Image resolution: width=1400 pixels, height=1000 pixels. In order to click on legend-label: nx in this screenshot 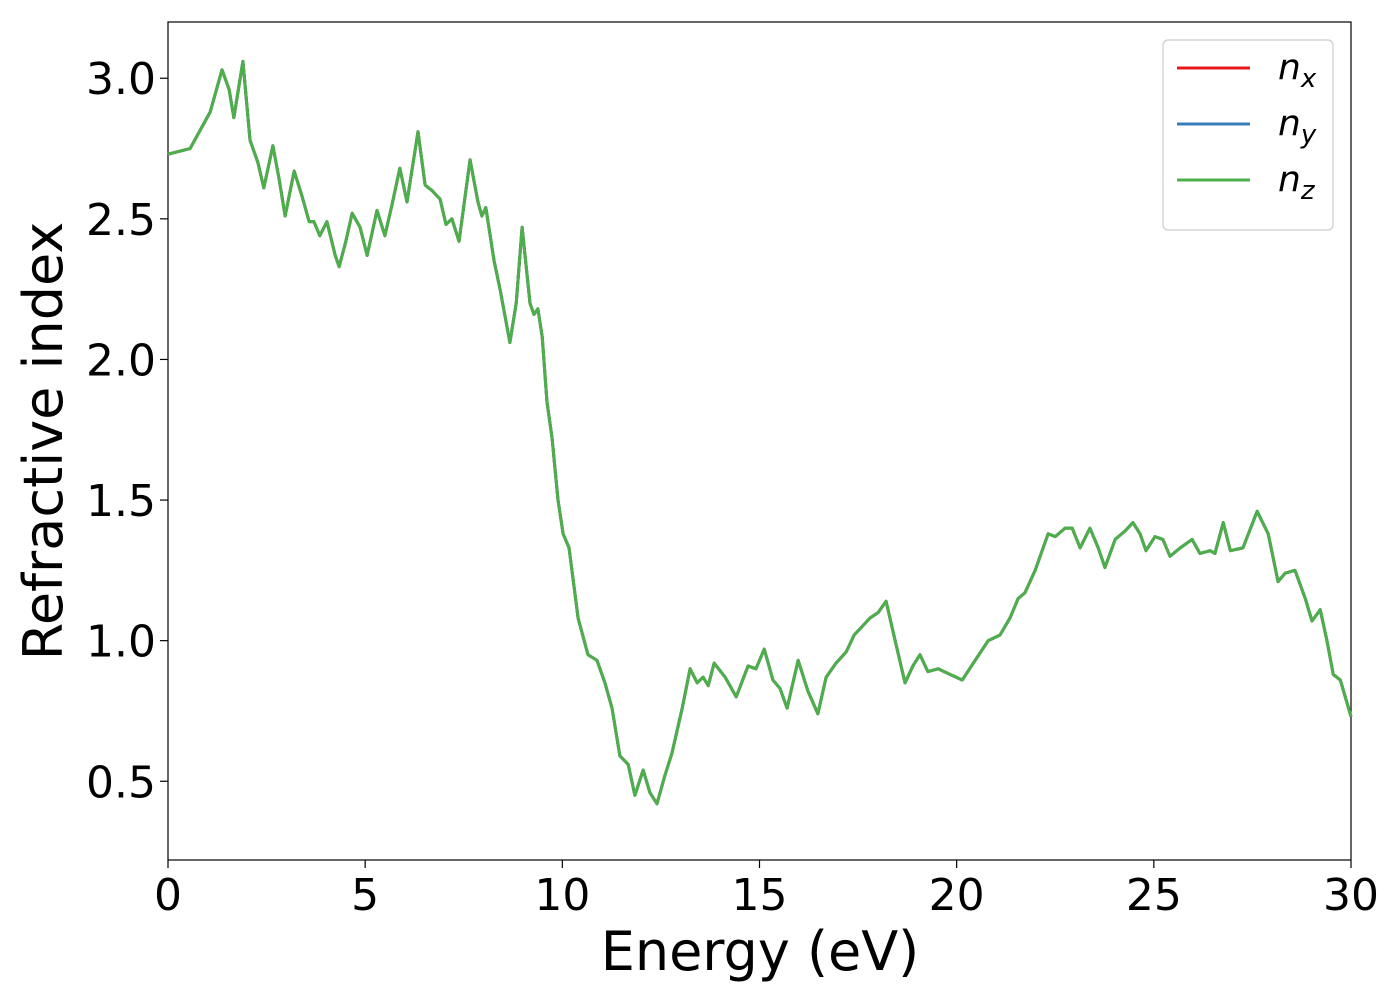, I will do `click(1297, 70)`.